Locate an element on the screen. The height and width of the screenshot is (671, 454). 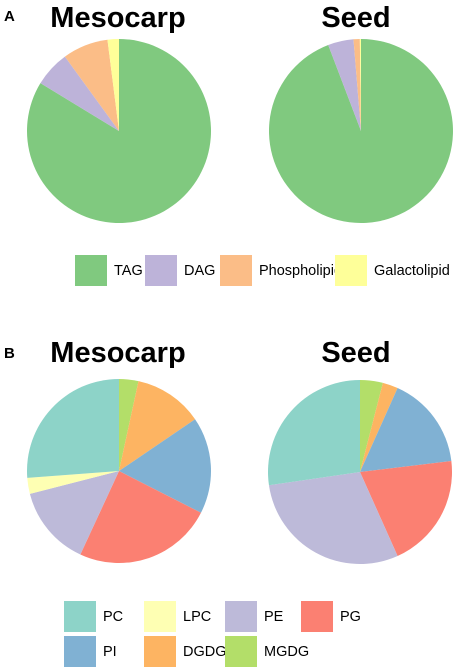
legend-item-pg: PG is located at coordinates (331, 616).